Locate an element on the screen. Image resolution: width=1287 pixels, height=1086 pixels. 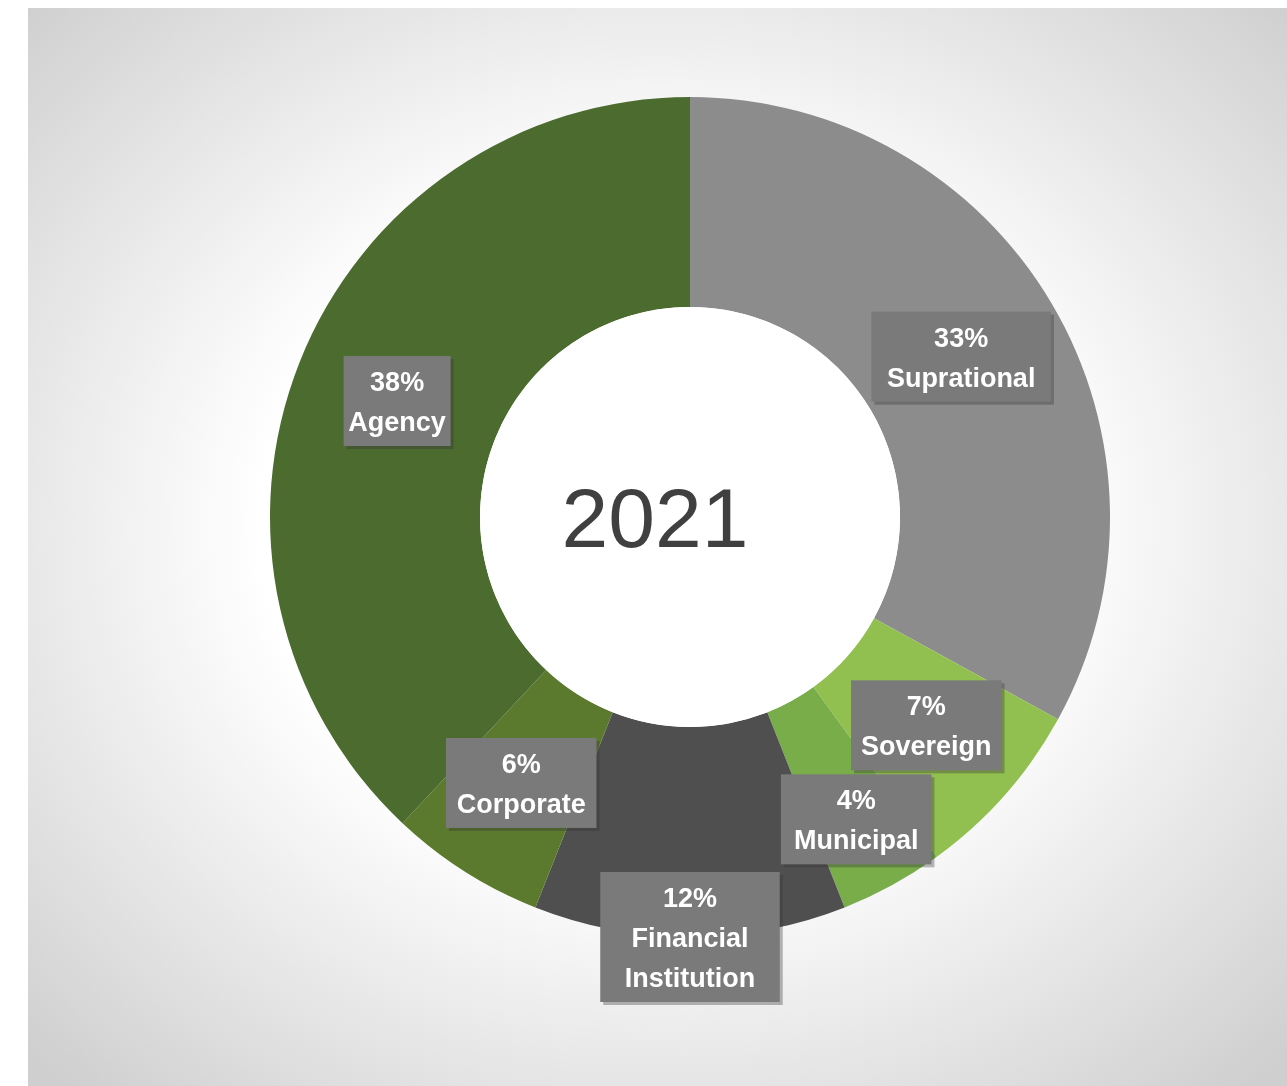
slice-label: Sovereign is located at coordinates (926, 746).